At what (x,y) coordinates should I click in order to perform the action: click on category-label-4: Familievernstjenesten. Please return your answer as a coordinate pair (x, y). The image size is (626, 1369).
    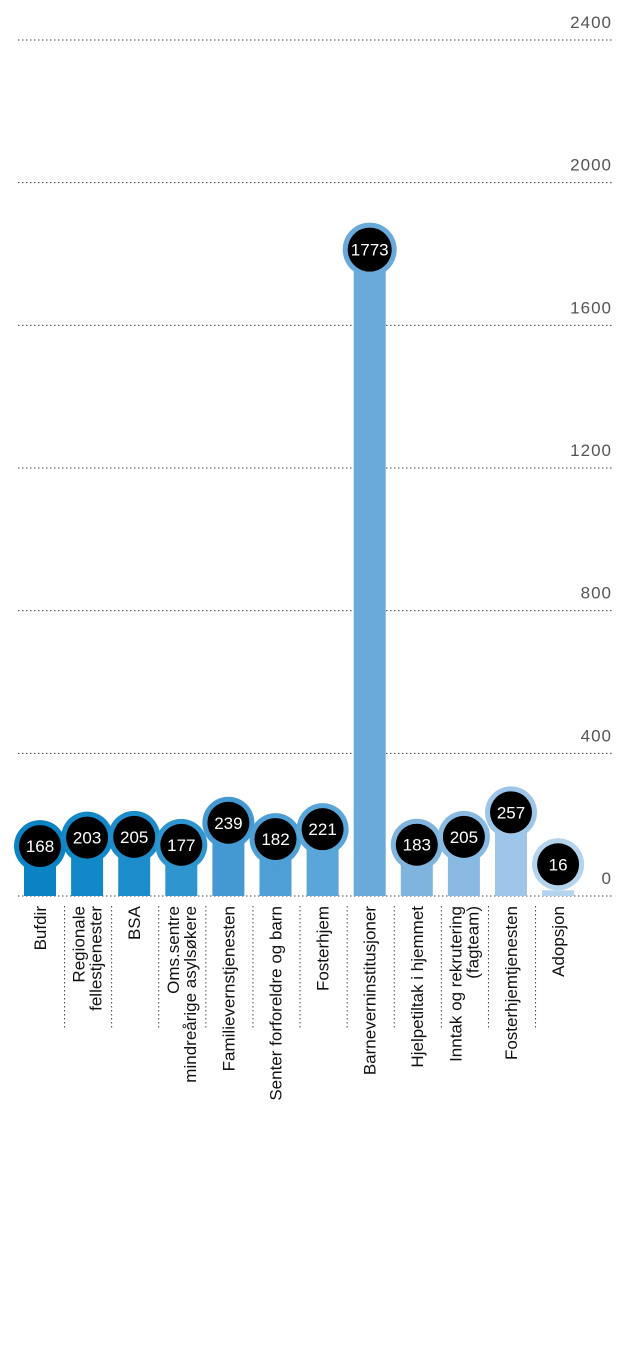
    Looking at the image, I should click on (228, 988).